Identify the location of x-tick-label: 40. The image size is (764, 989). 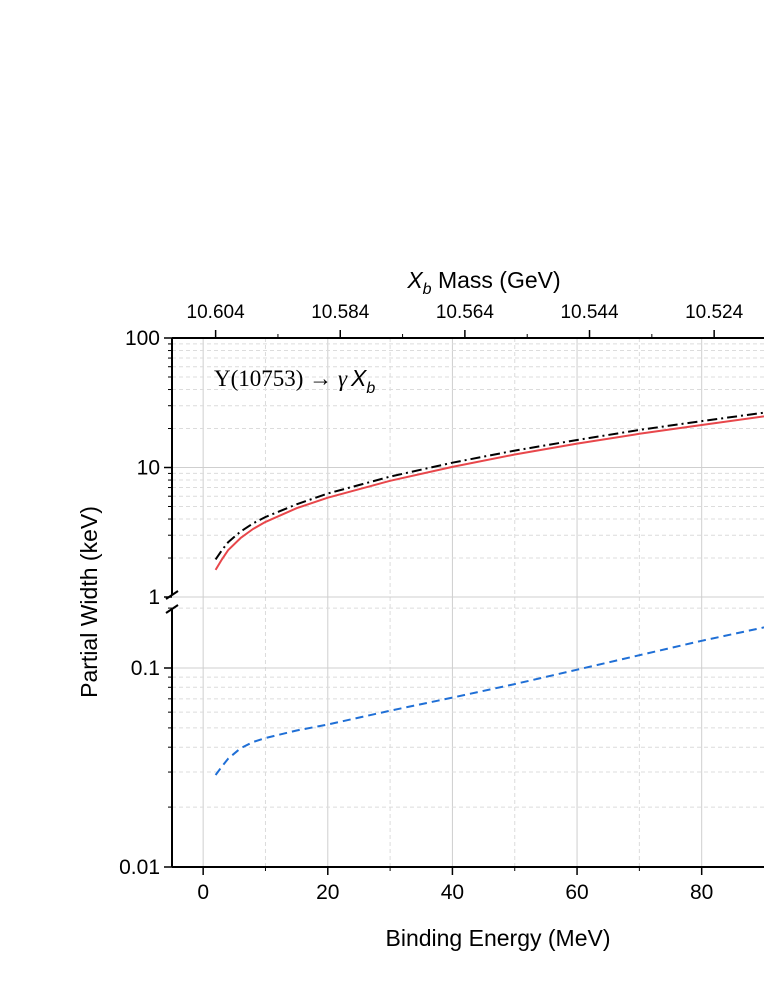
(452, 892).